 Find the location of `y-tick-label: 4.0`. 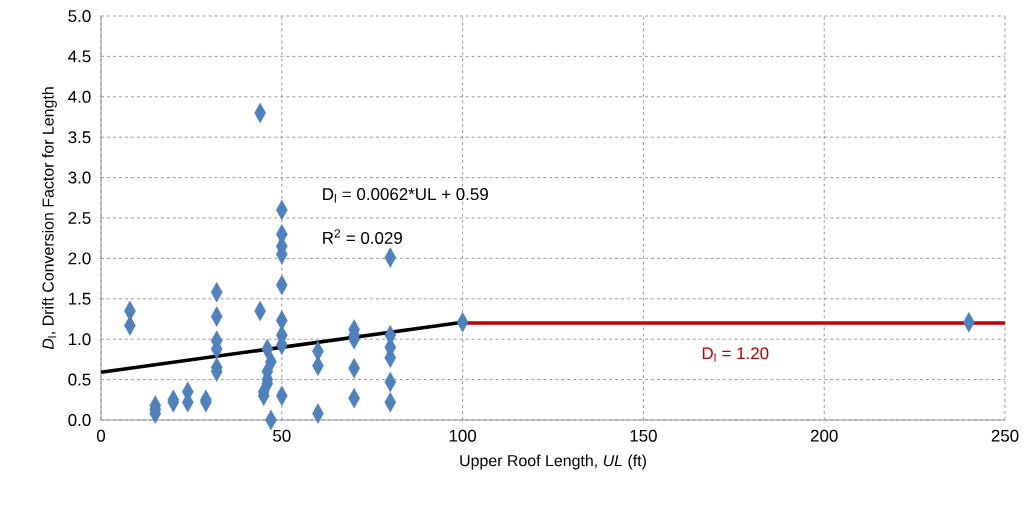

y-tick-label: 4.0 is located at coordinates (79, 96).